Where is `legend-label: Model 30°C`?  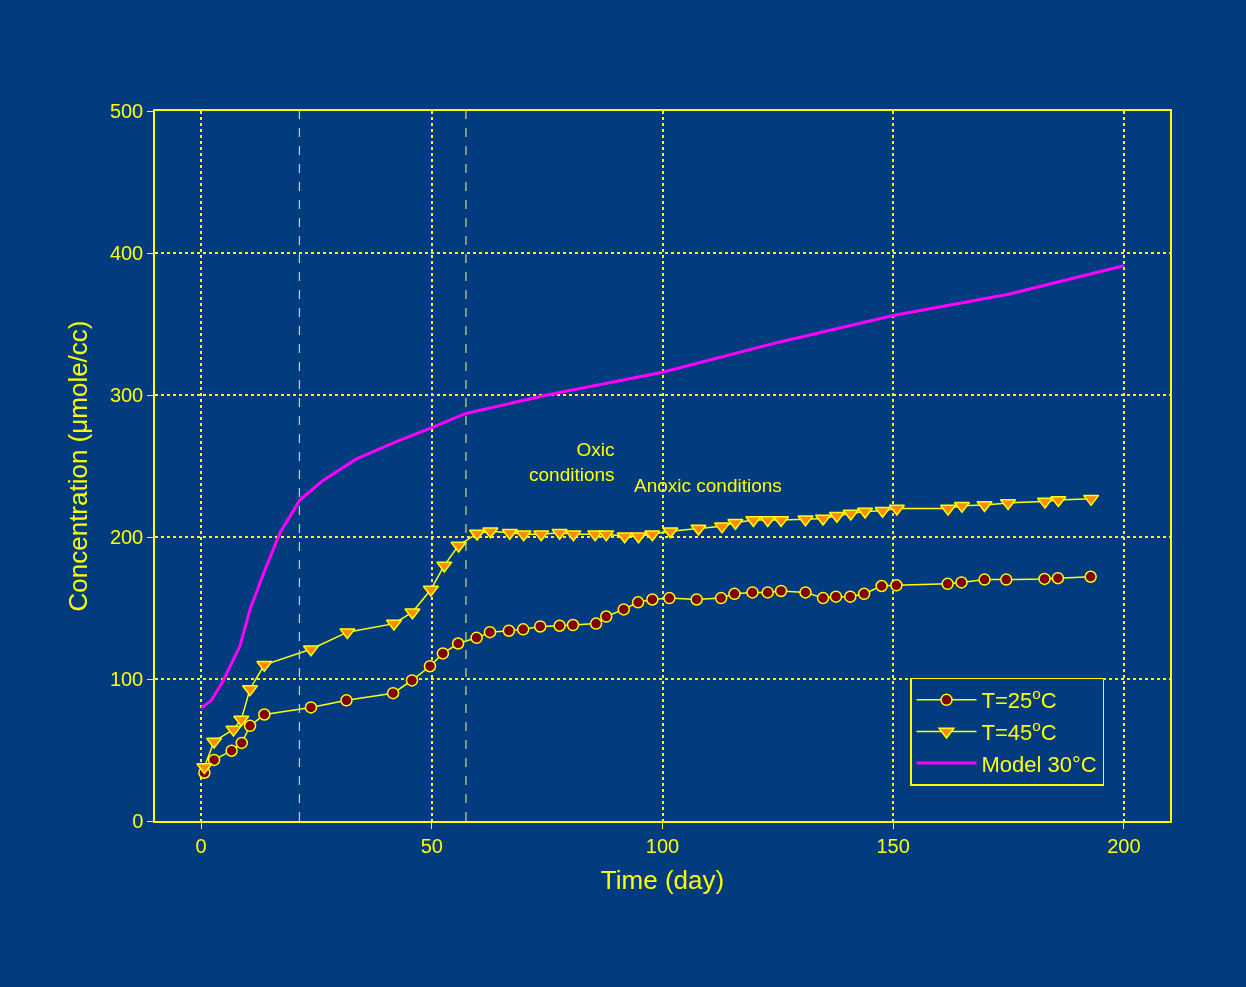
legend-label: Model 30°C is located at coordinates (1039, 764).